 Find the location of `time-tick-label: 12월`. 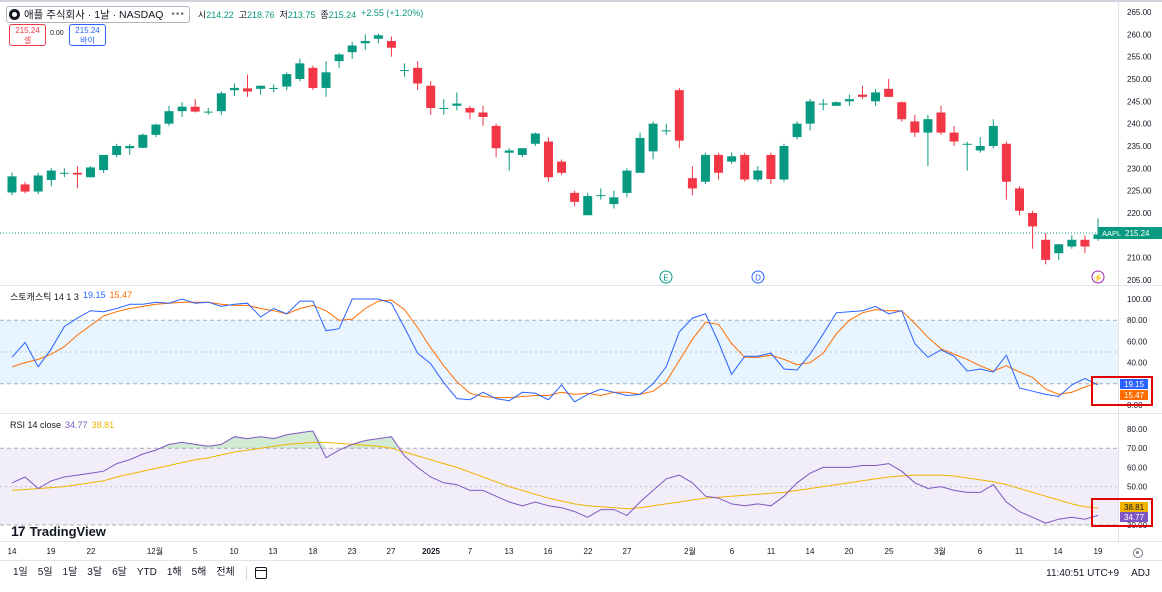

time-tick-label: 12월 is located at coordinates (155, 551).